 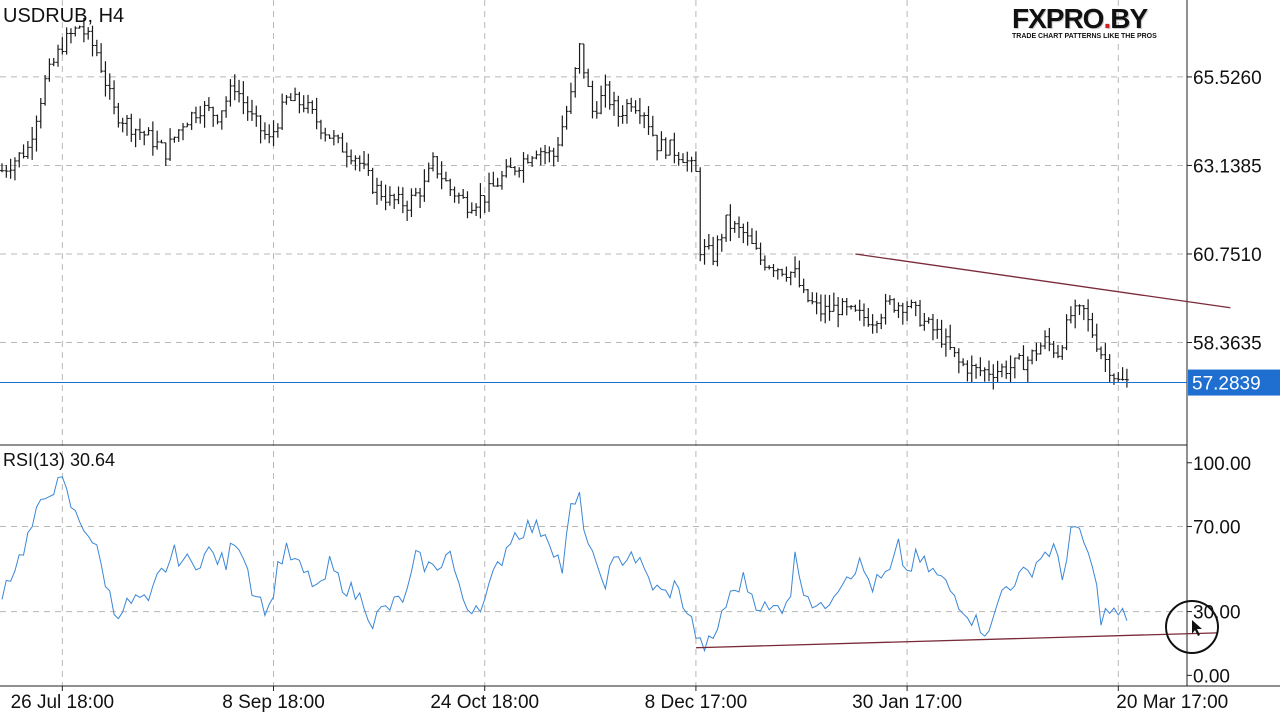 I want to click on price-tick-label: 63.1385, so click(x=1227, y=166).